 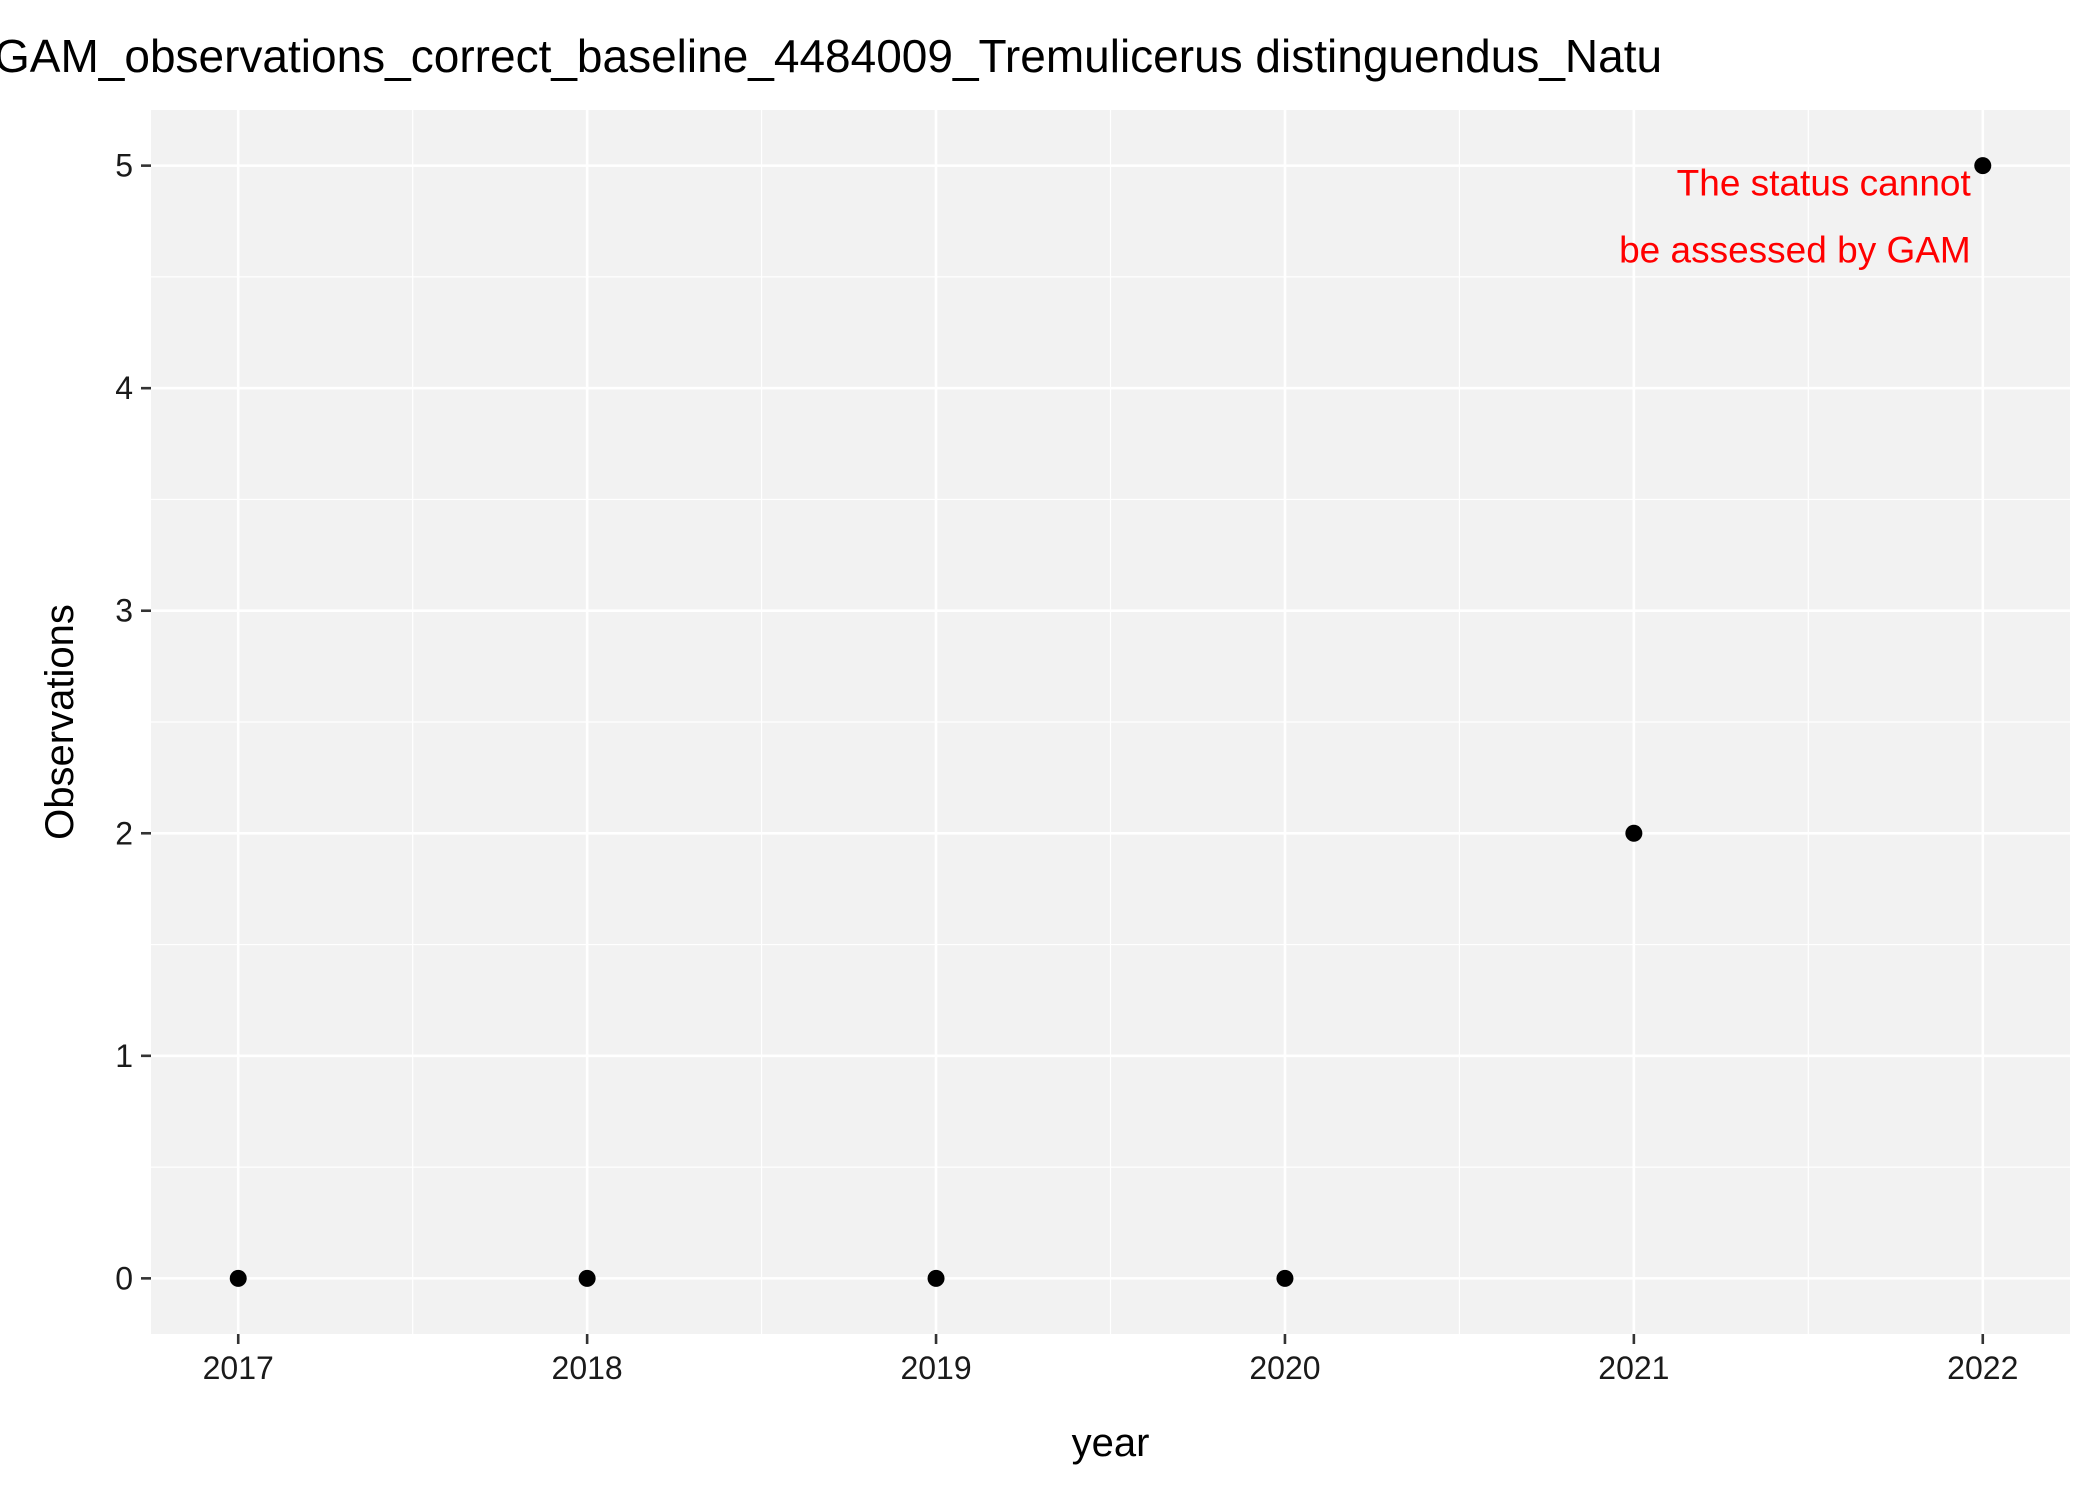 What do you see at coordinates (587, 1368) in the screenshot?
I see `x-tick-label: 2018` at bounding box center [587, 1368].